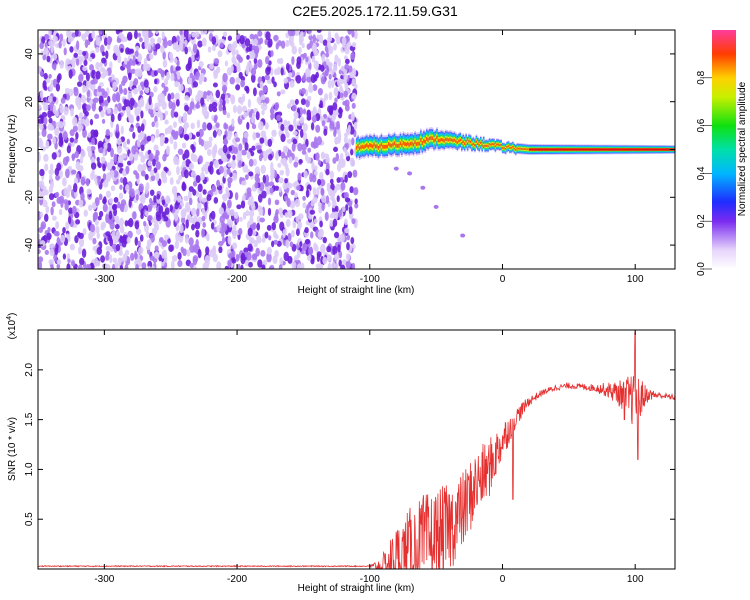 This screenshot has height=600, width=750. I want to click on x-tick-label: -100, so click(370, 579).